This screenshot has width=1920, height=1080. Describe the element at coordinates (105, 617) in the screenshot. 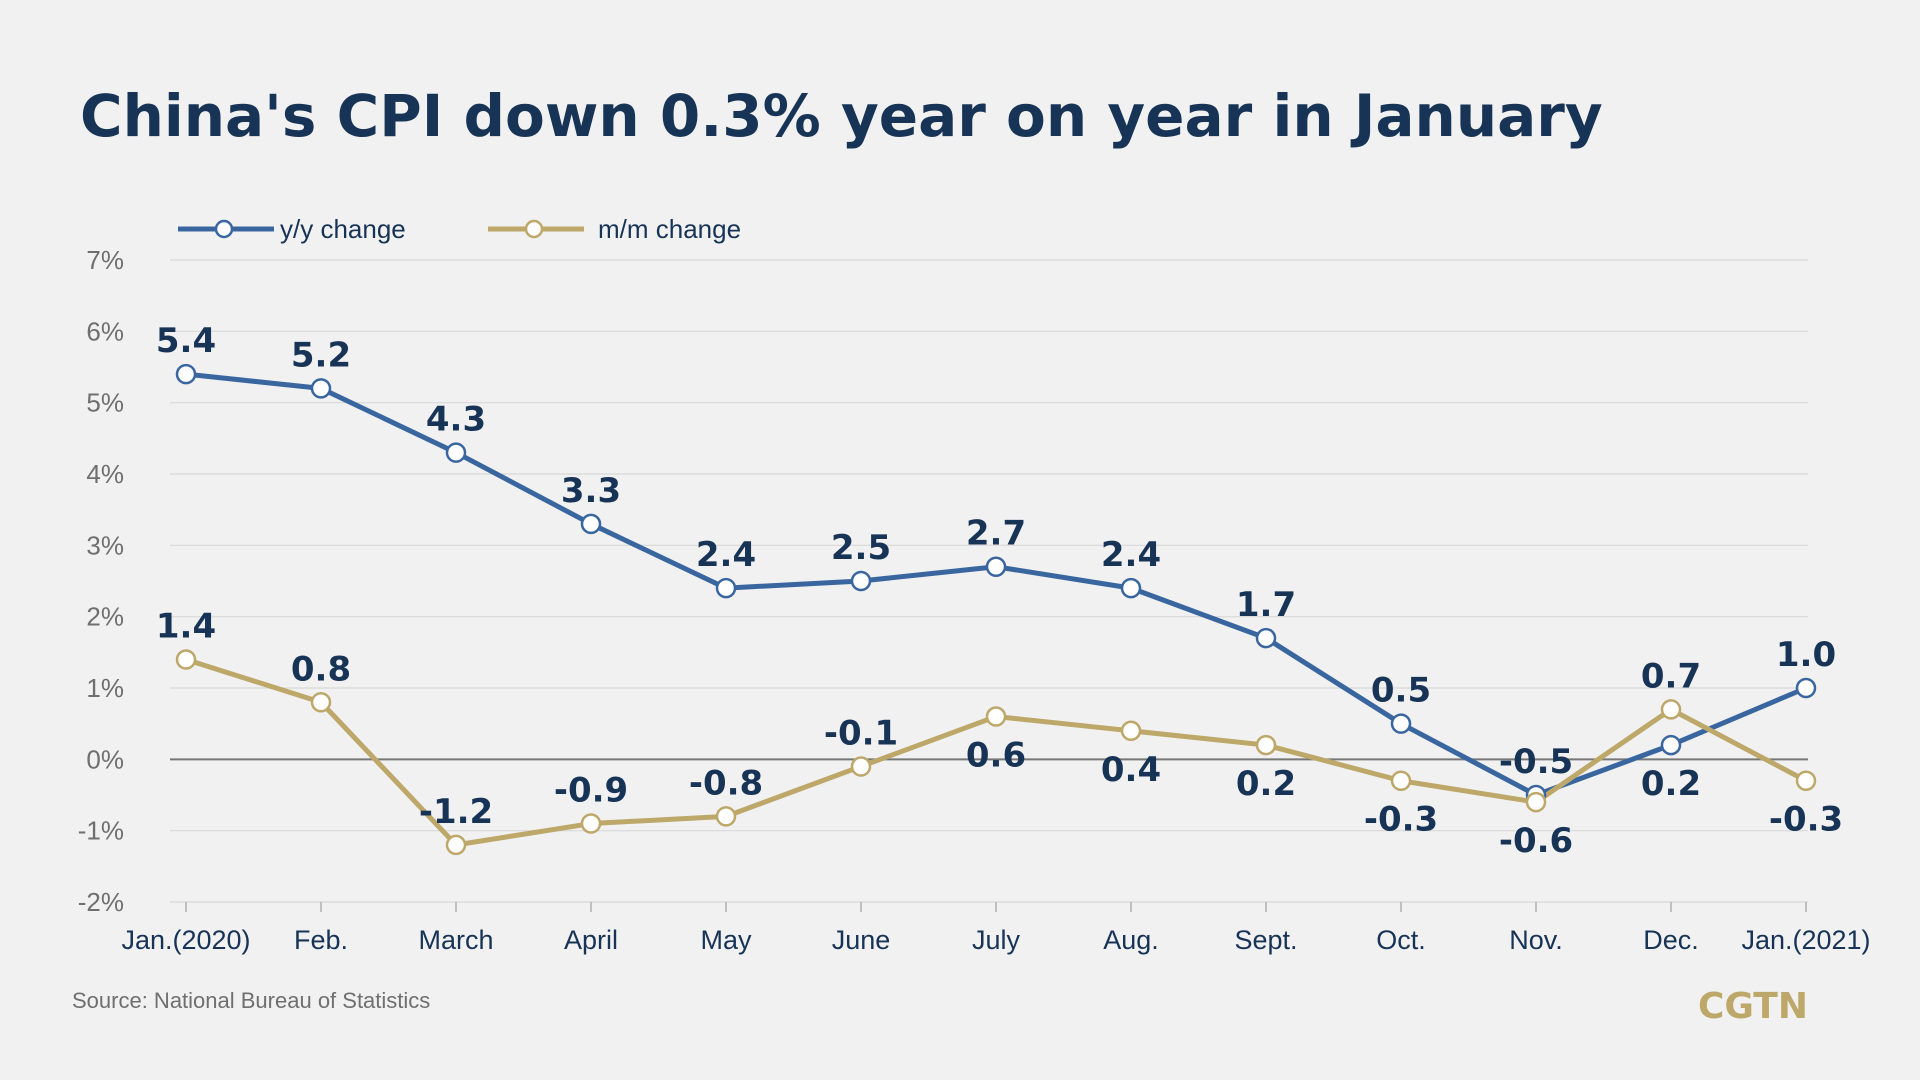

I see `y-tick-label: 2%` at that location.